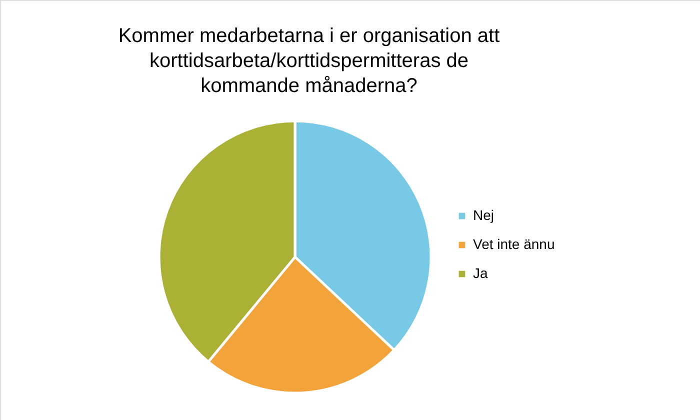  What do you see at coordinates (480, 273) in the screenshot?
I see `legend-label: Ja` at bounding box center [480, 273].